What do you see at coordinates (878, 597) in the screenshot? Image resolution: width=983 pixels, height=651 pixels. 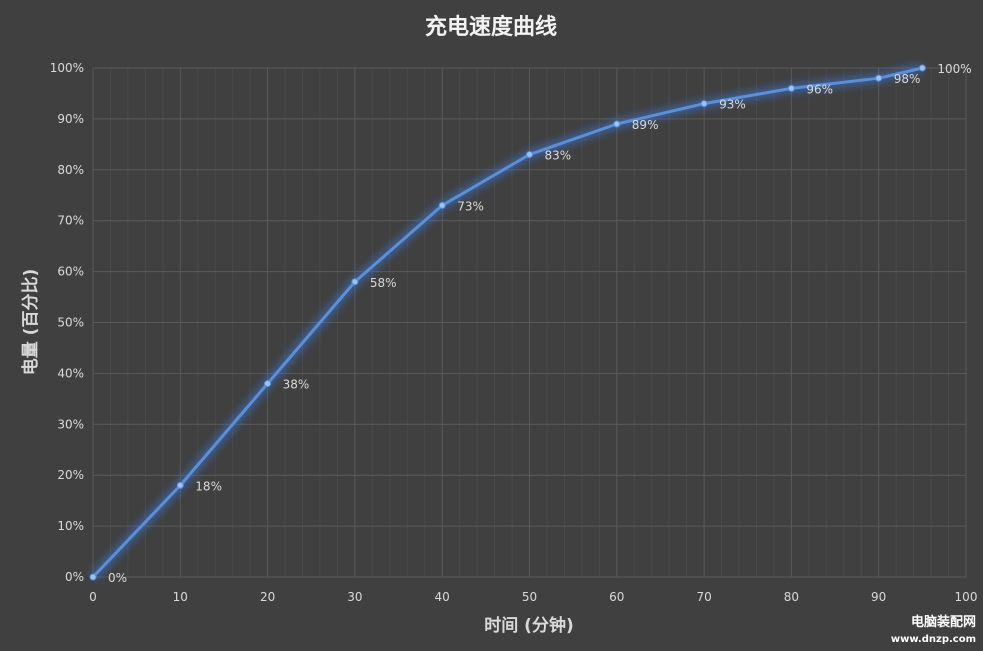 I see `x-tick-label: 90` at bounding box center [878, 597].